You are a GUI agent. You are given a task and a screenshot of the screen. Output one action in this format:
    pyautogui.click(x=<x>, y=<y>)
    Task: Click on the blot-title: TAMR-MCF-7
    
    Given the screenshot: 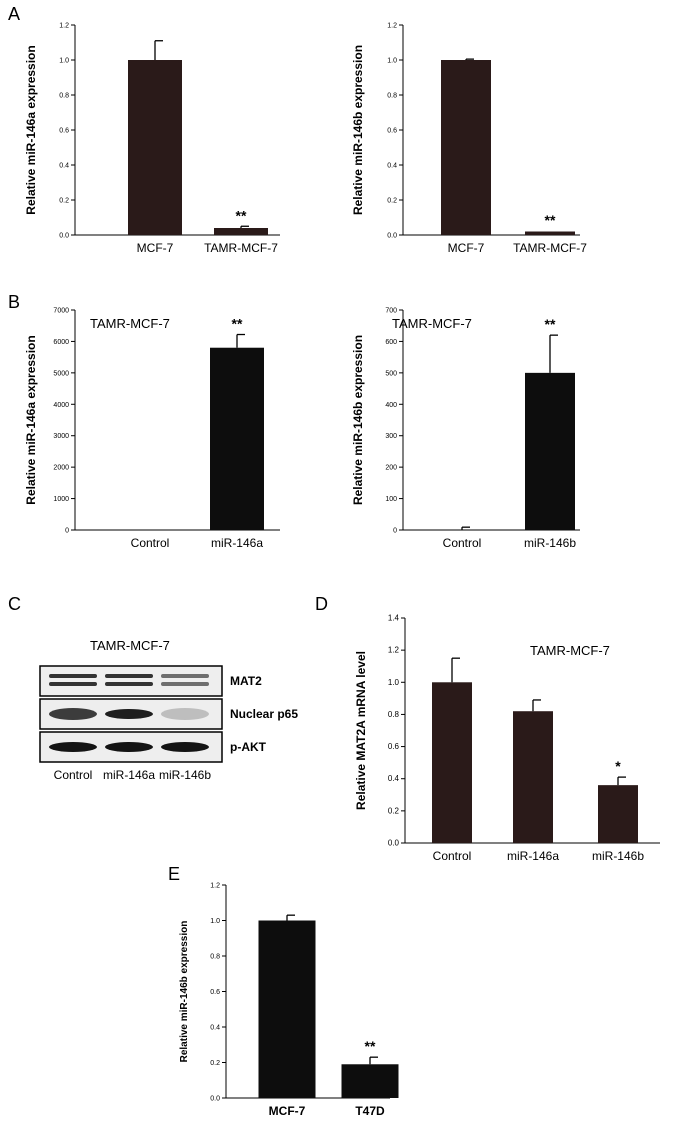 What is the action you would take?
    pyautogui.click(x=130, y=645)
    